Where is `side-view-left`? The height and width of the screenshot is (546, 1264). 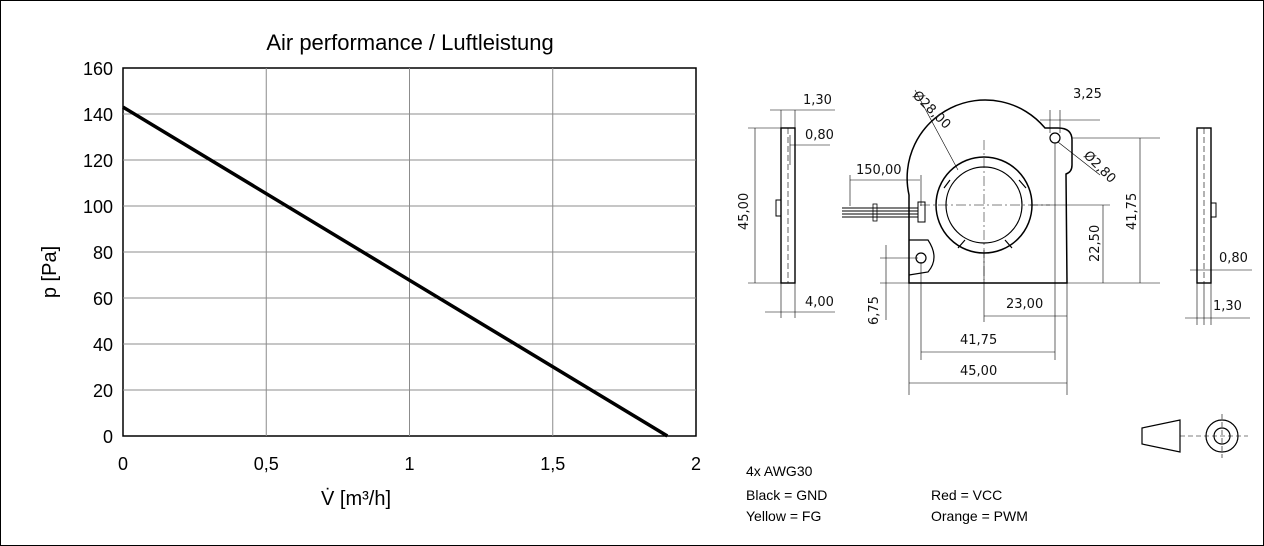
side-view-left is located at coordinates (791, 213).